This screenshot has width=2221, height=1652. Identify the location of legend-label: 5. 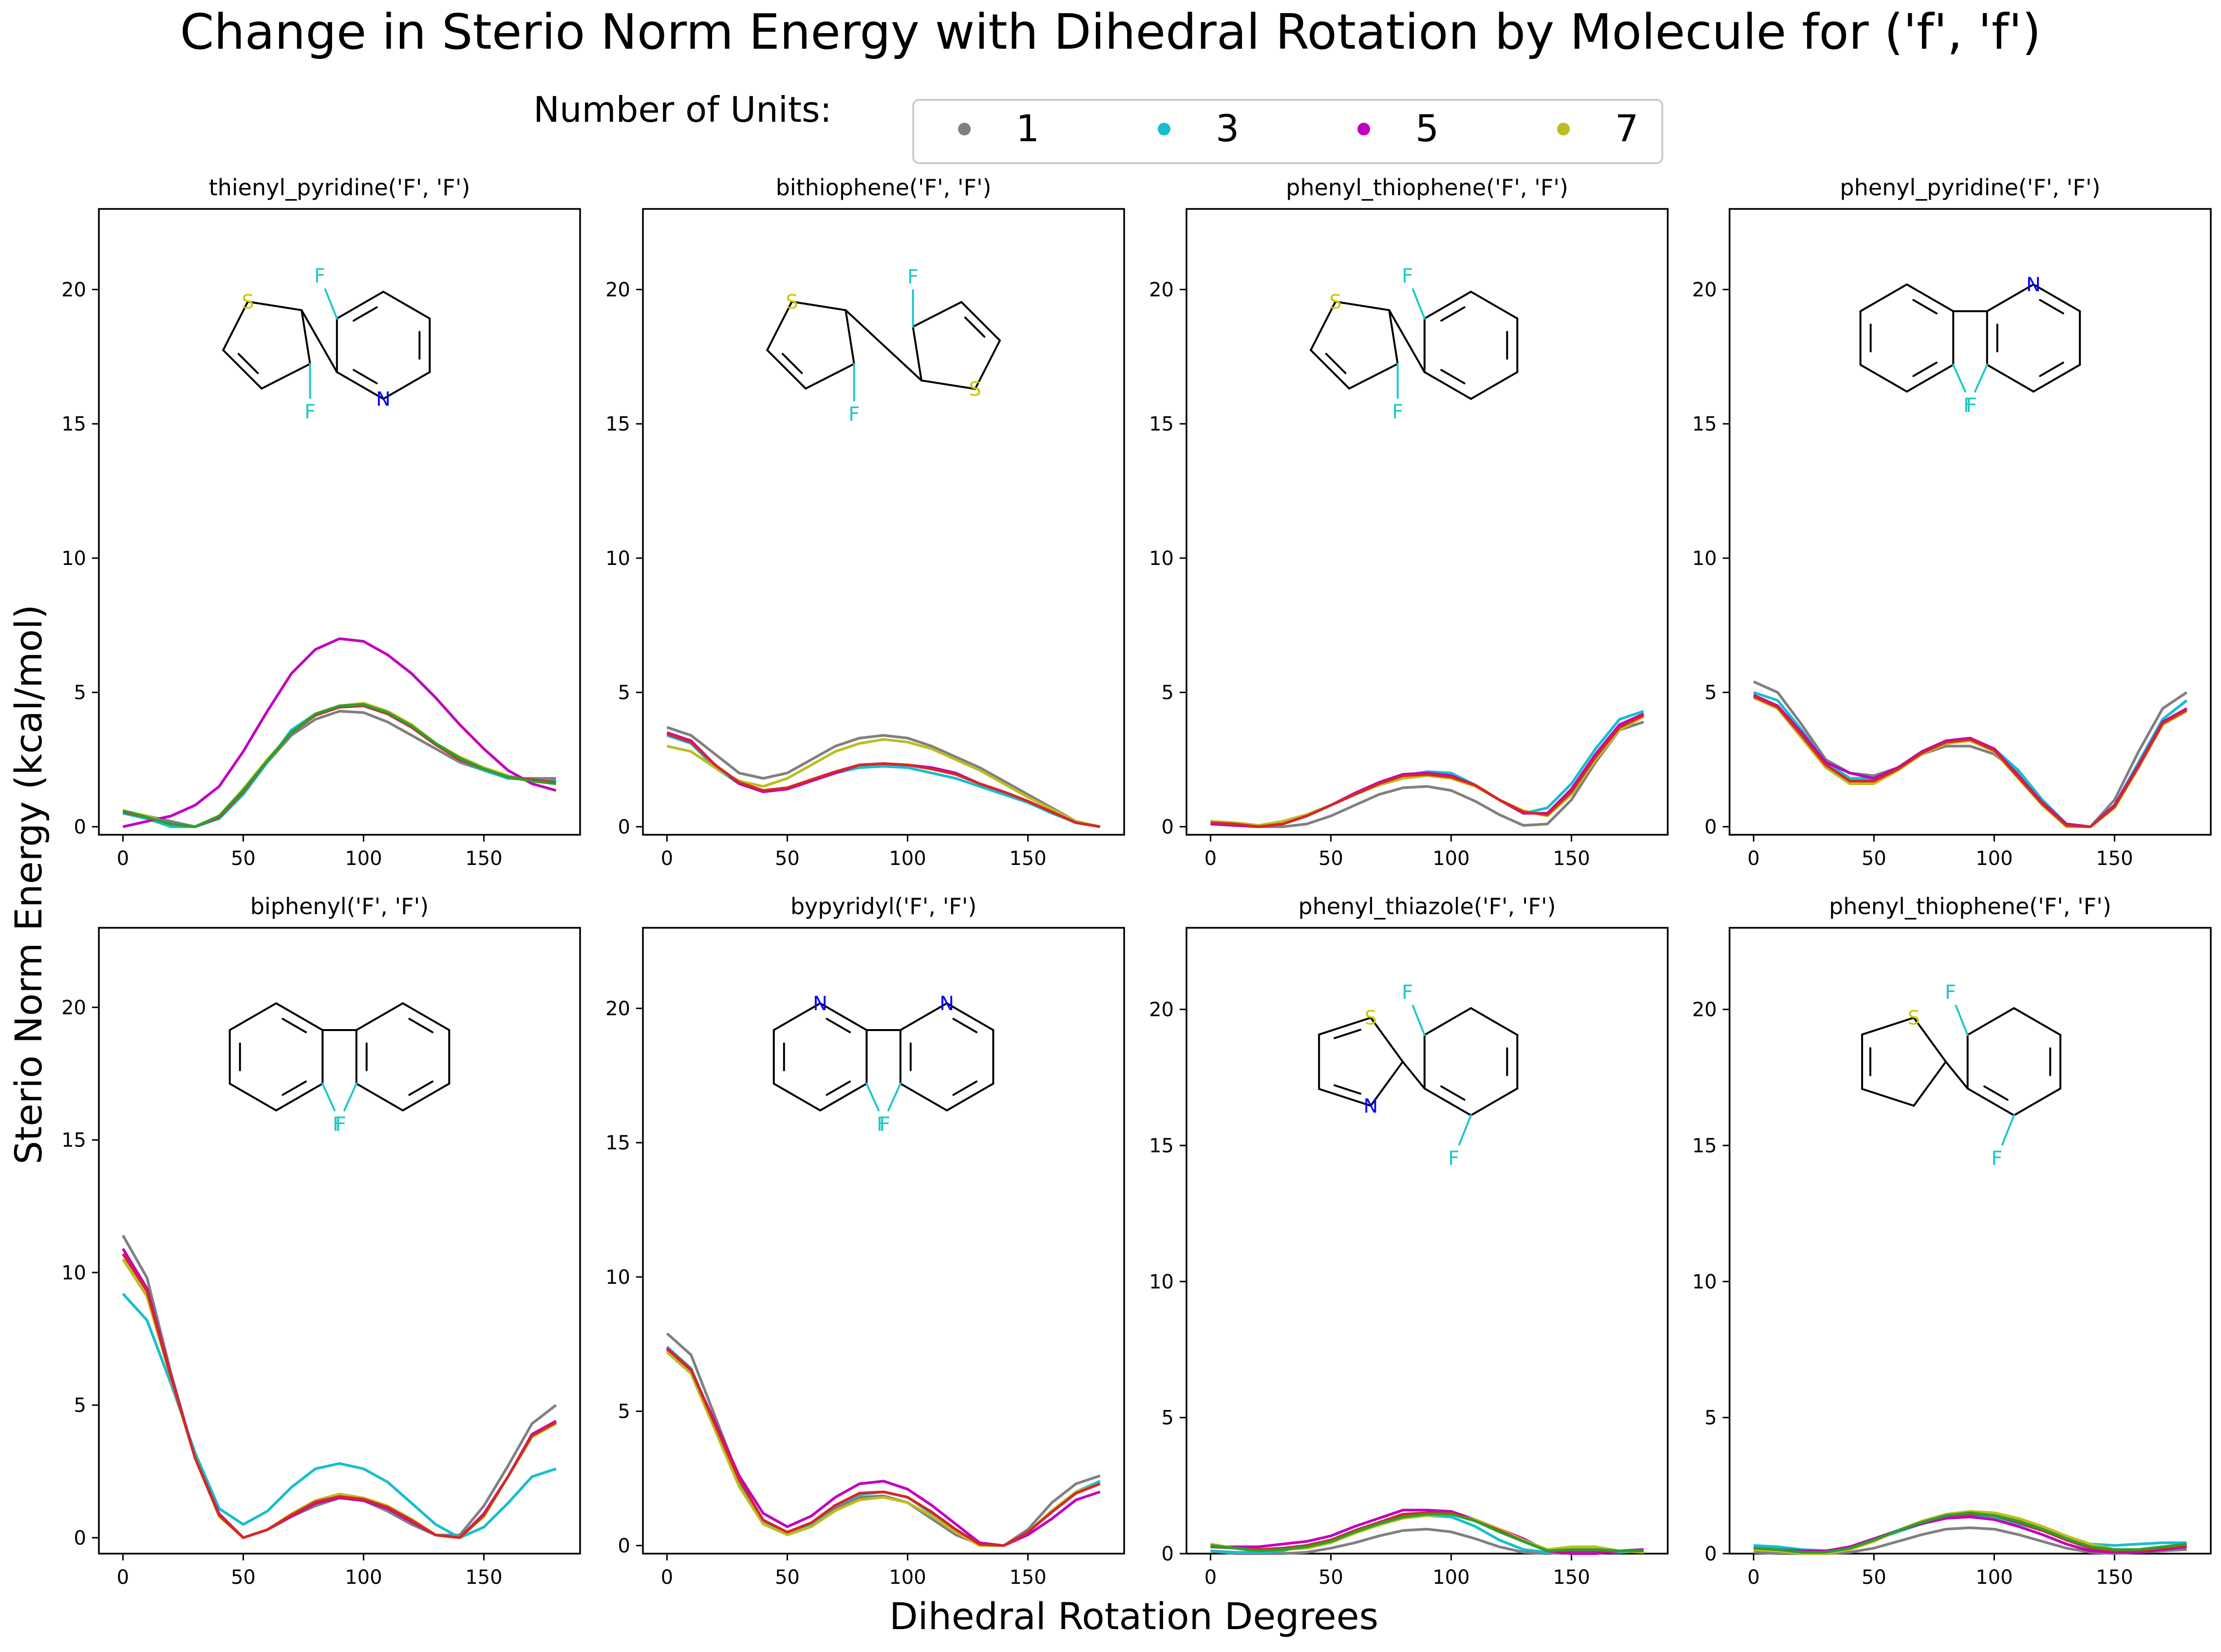
(1427, 129).